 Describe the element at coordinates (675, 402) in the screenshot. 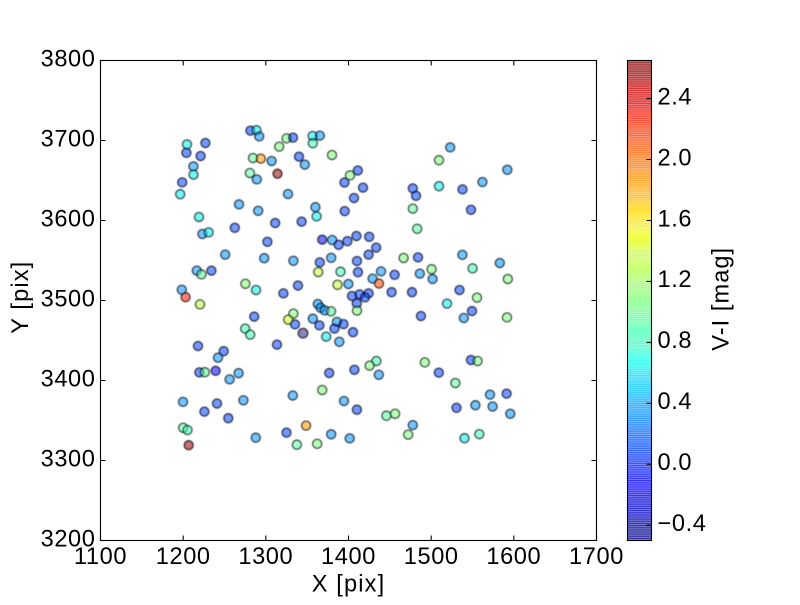

I see `svg-text: 0.4` at that location.